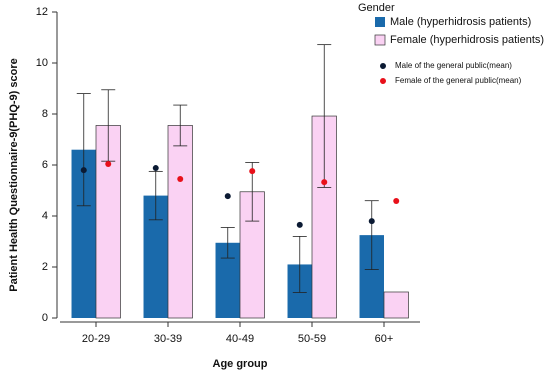 The image size is (550, 375). I want to click on x-axis-label: Age group, so click(240, 364).